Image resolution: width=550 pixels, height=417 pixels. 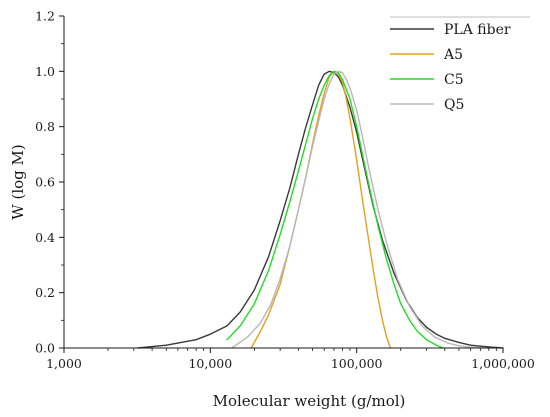 I want to click on y-tick-label-5: 1.0, so click(x=45, y=71).